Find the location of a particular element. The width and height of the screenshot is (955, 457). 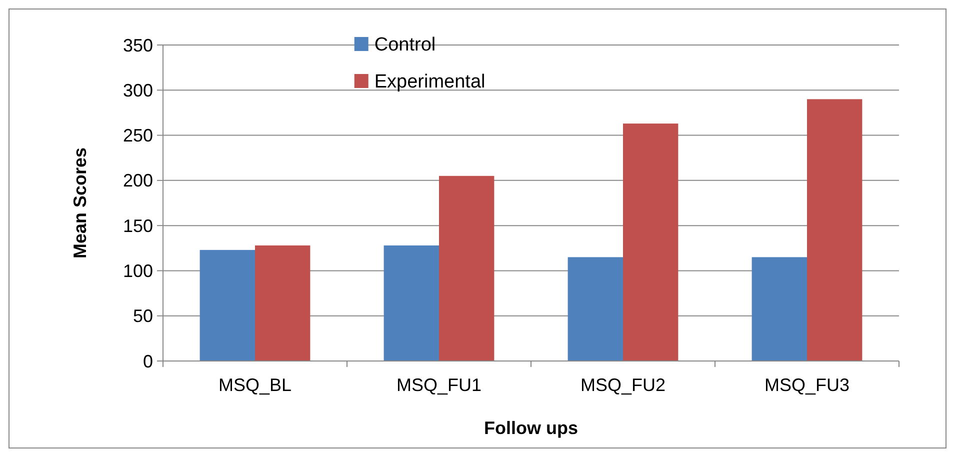

legend-label: Control is located at coordinates (405, 45).